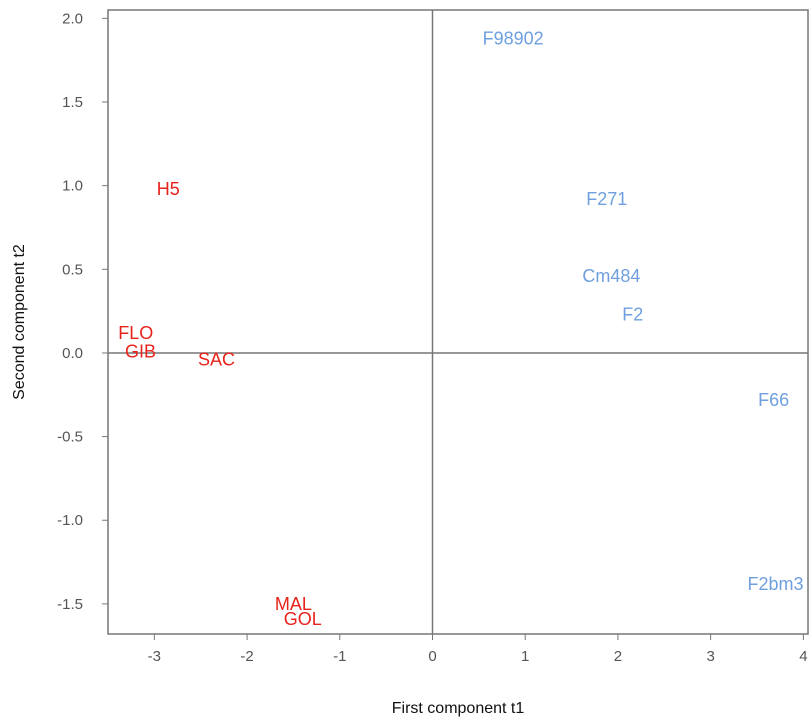 Image resolution: width=810 pixels, height=722 pixels. I want to click on point-label: GIB, so click(140, 351).